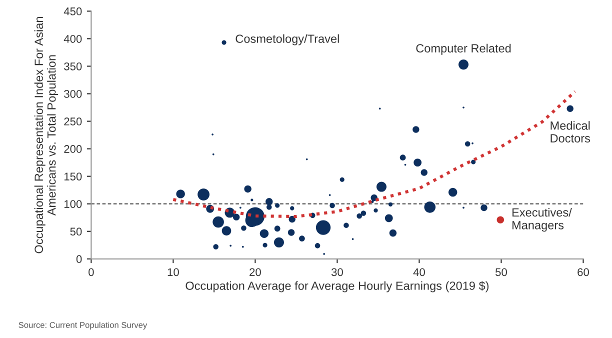 The width and height of the screenshot is (612, 338). Describe the element at coordinates (73, 204) in the screenshot. I see `y-tick-label: 100` at that location.